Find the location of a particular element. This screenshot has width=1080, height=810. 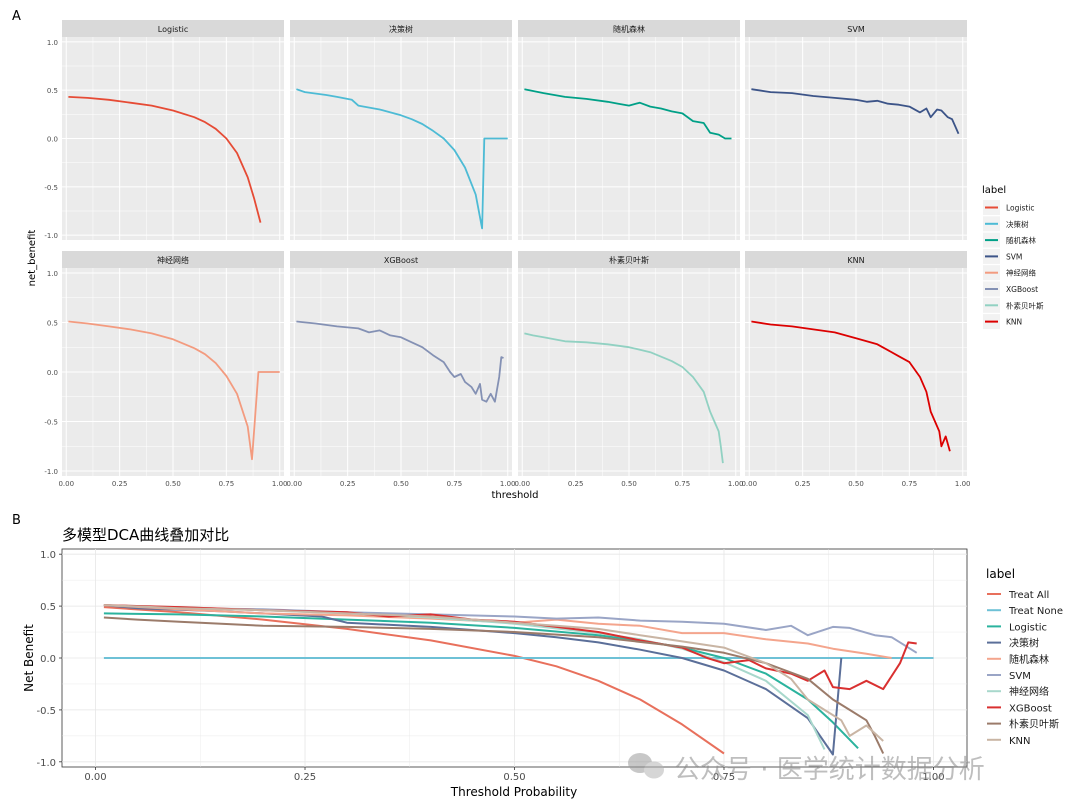

watermark: 公众号 · 医学统计数据分析 is located at coordinates (806, 769).